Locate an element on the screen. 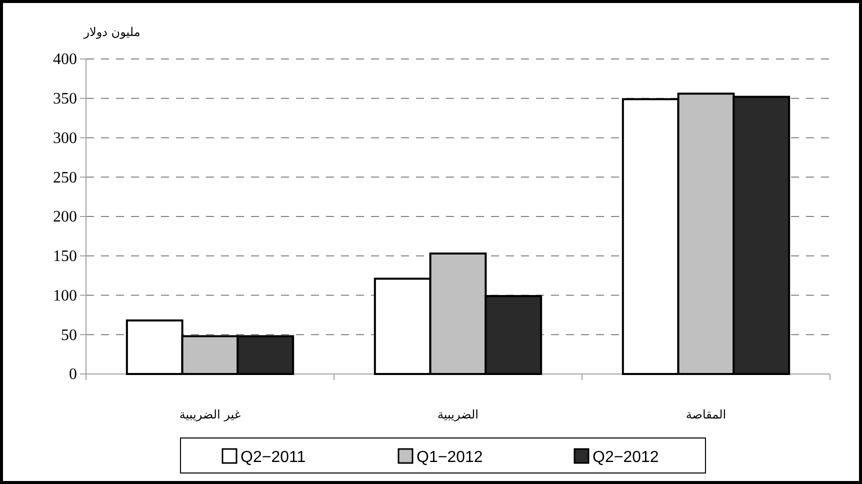  y-axis-title: مليون دولار is located at coordinates (111, 32).